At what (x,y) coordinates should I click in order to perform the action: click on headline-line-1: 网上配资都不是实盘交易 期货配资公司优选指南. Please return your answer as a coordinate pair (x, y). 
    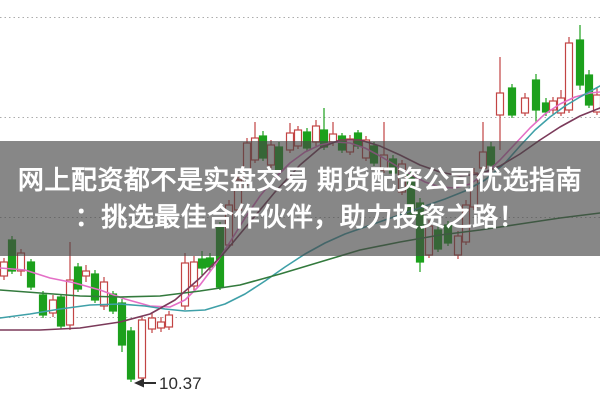
    Looking at the image, I should click on (300, 180).